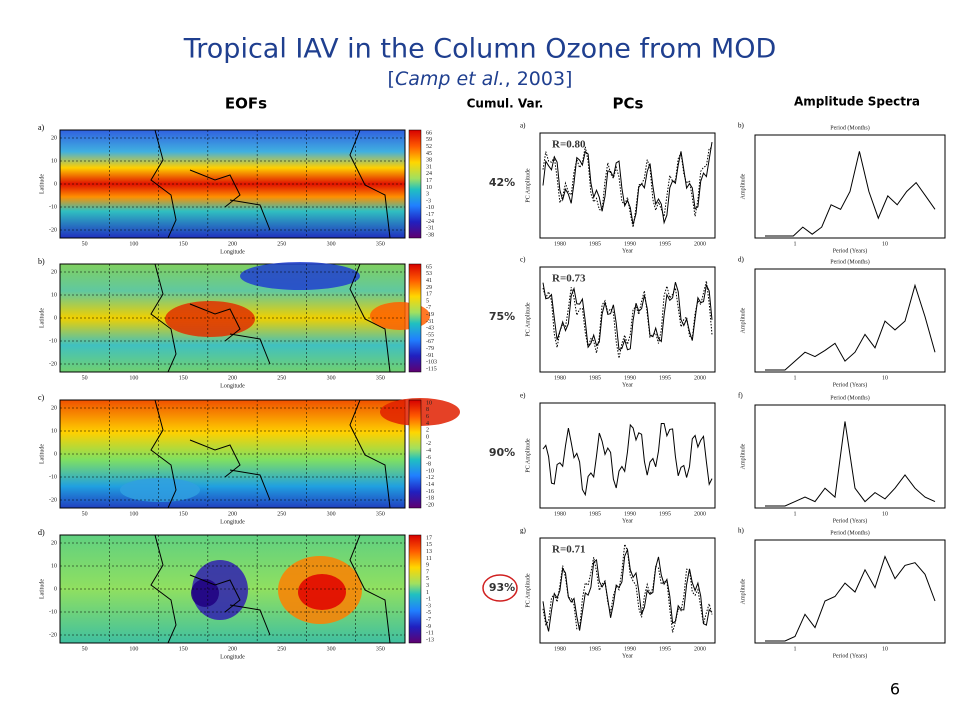  Describe the element at coordinates (133, 244) in the screenshot. I see `lon-tick-label: 100` at that location.